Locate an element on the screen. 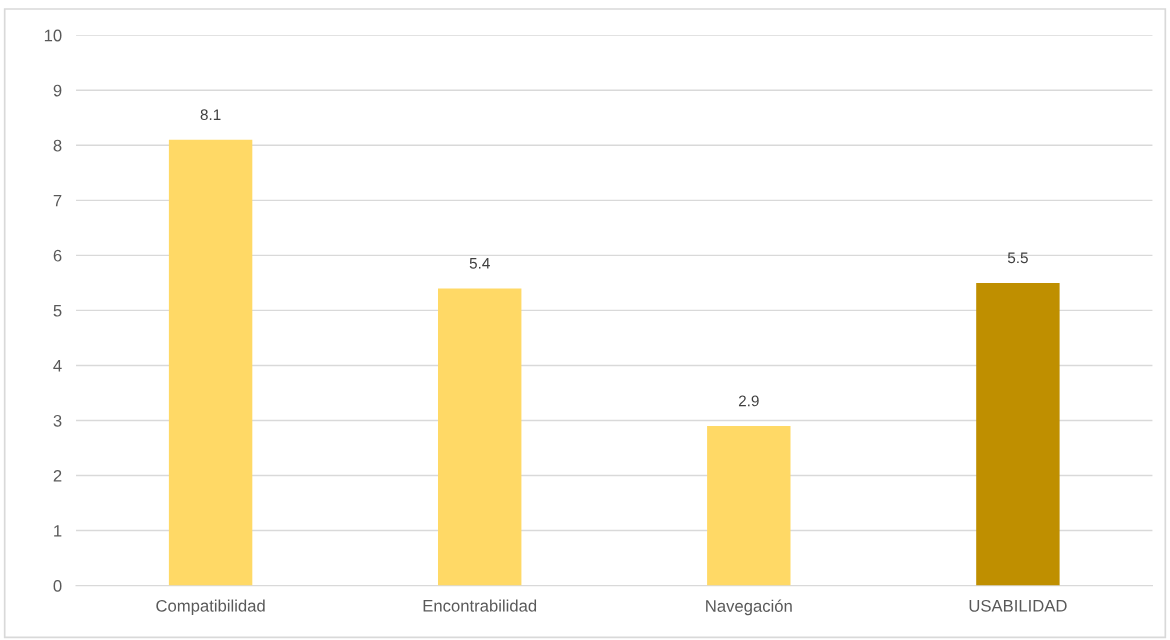  x-tick-label: Encontrabilidad is located at coordinates (480, 605).